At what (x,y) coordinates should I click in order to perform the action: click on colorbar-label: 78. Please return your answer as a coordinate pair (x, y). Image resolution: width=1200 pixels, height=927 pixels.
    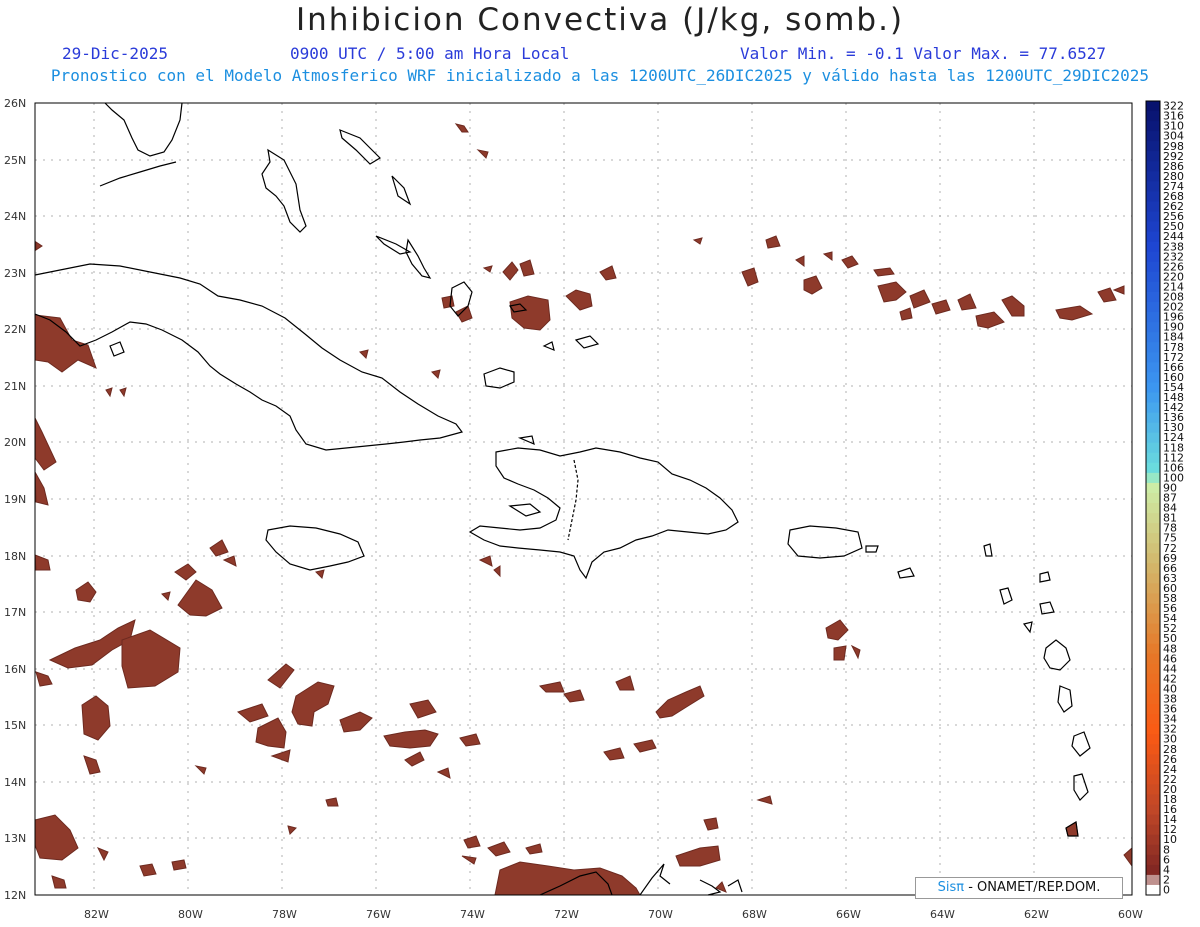
    Looking at the image, I should click on (1170, 528).